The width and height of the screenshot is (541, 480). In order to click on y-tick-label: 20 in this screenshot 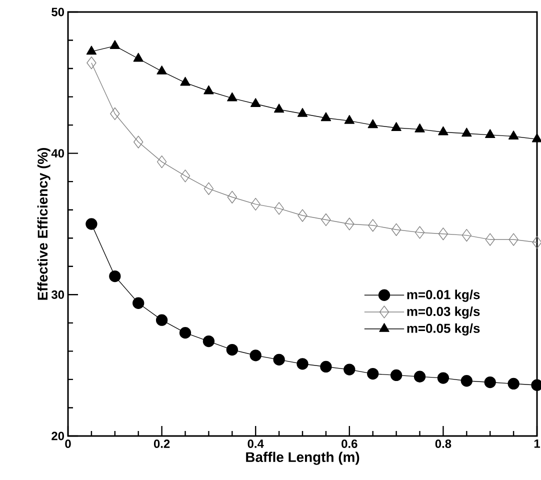, I will do `click(58, 436)`.